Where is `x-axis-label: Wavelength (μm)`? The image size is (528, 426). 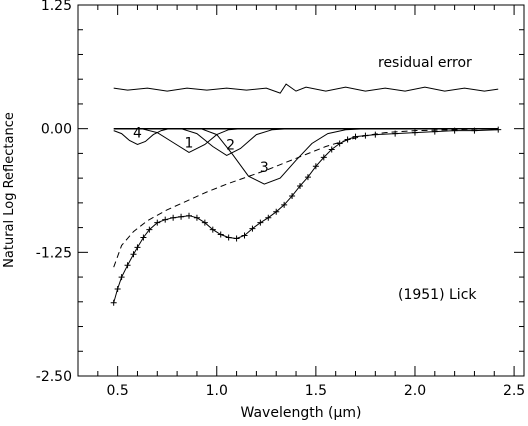 x-axis-label: Wavelength (μm) is located at coordinates (301, 413).